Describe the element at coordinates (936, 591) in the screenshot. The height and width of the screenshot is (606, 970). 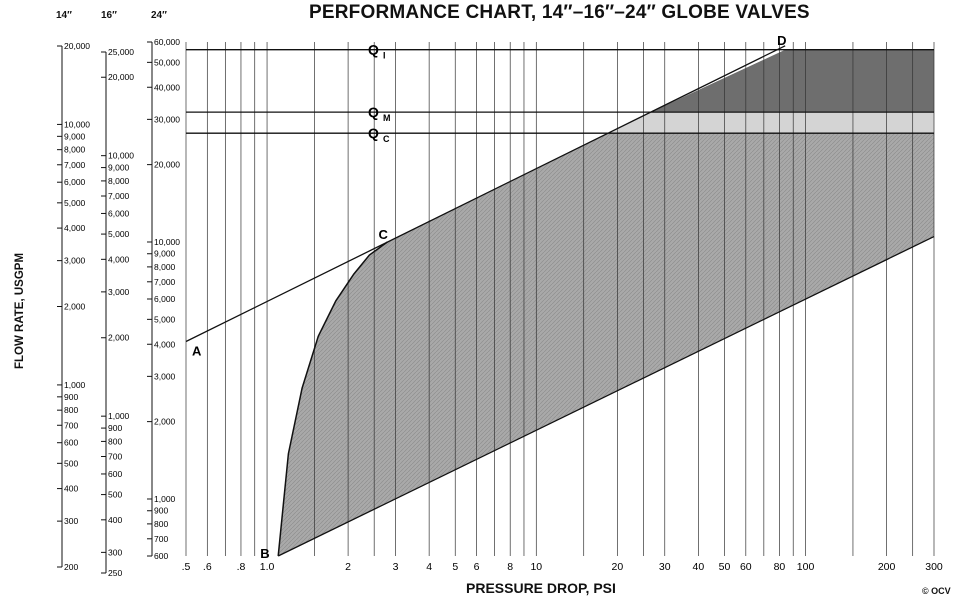
I see `copyright-notice: © OCV` at that location.